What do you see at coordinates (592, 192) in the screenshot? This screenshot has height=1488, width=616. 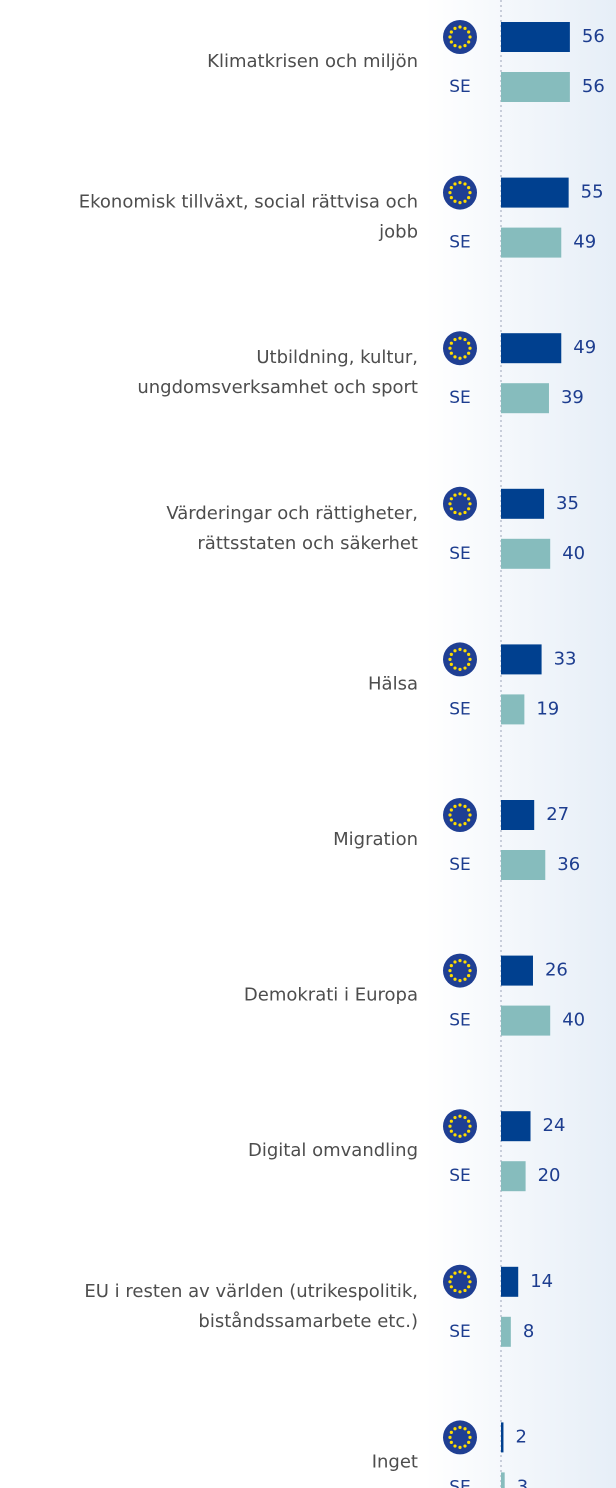 I see `value-label: 55` at bounding box center [592, 192].